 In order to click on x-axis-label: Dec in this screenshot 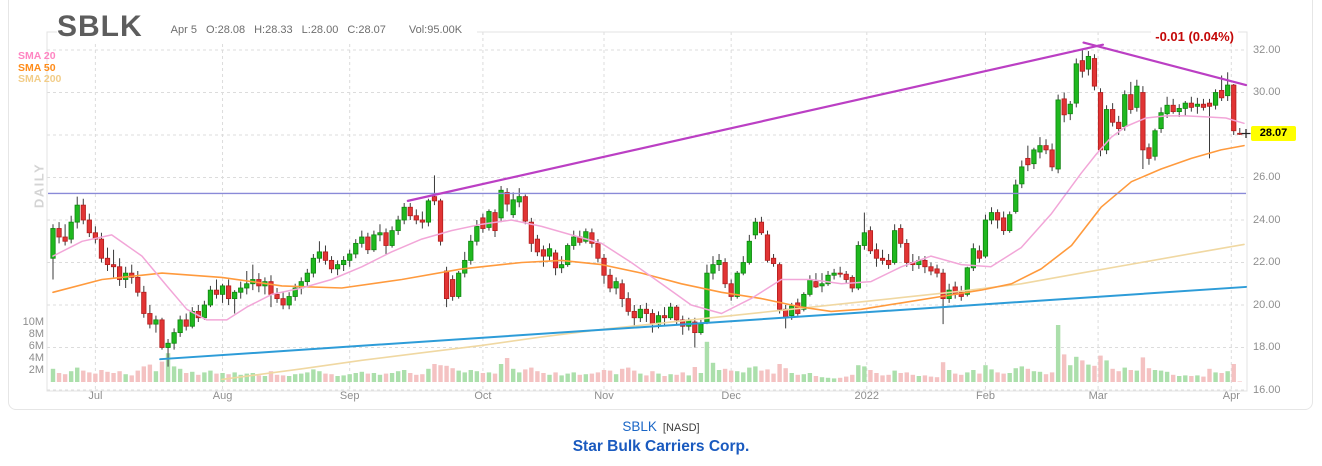, I will do `click(731, 396)`.